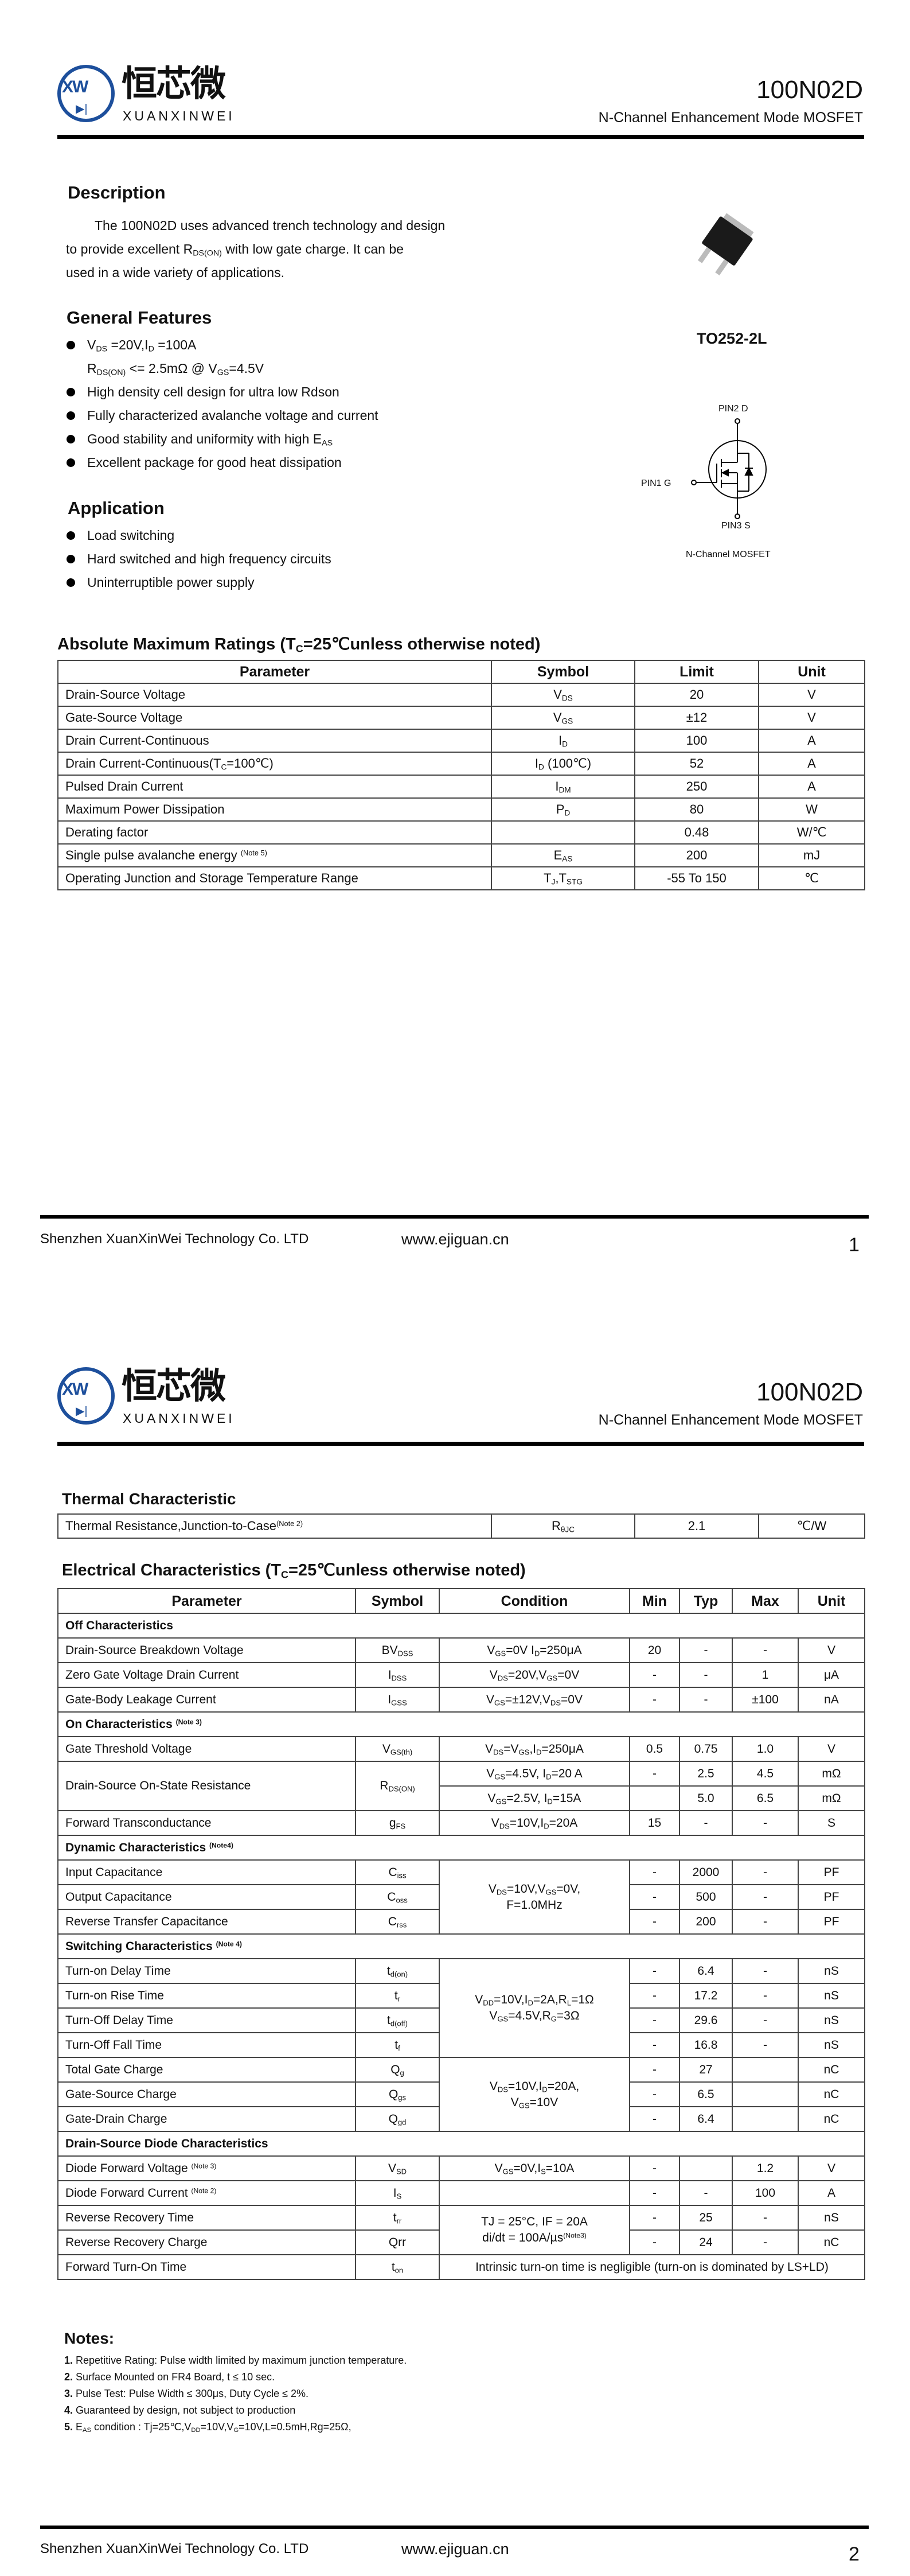 Image resolution: width=910 pixels, height=2576 pixels. What do you see at coordinates (207, 2070) in the screenshot?
I see `parameter-cell: Total Gate Charge` at bounding box center [207, 2070].